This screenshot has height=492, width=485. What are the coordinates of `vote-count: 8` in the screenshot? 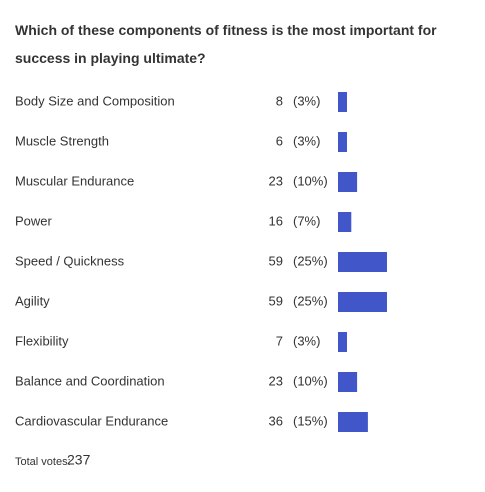 It's located at (279, 100).